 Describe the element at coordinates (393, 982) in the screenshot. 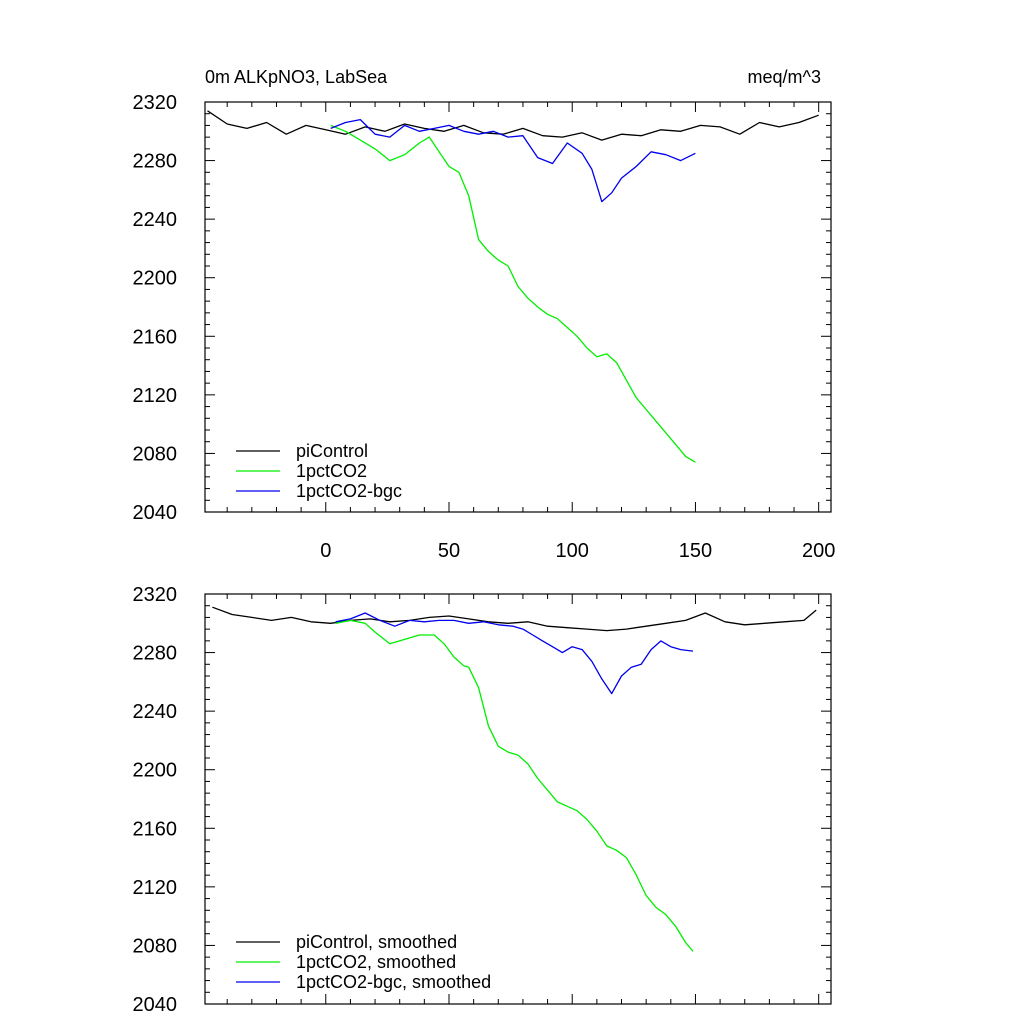

I see `legend-label: 1pctCO2-bgc, smoothed` at that location.